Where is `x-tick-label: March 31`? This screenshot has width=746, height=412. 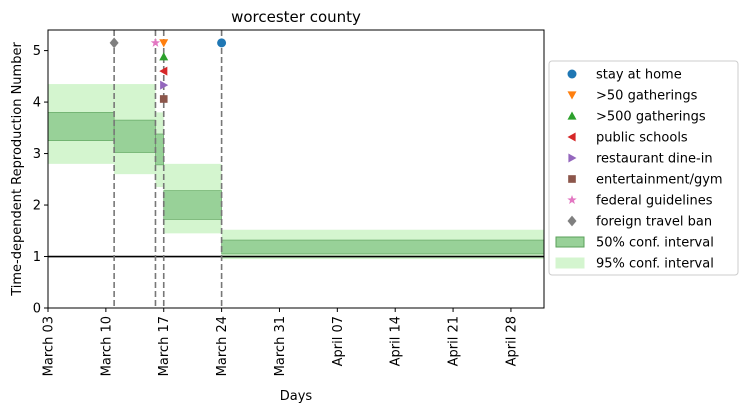 x-tick-label: March 31 is located at coordinates (280, 346).